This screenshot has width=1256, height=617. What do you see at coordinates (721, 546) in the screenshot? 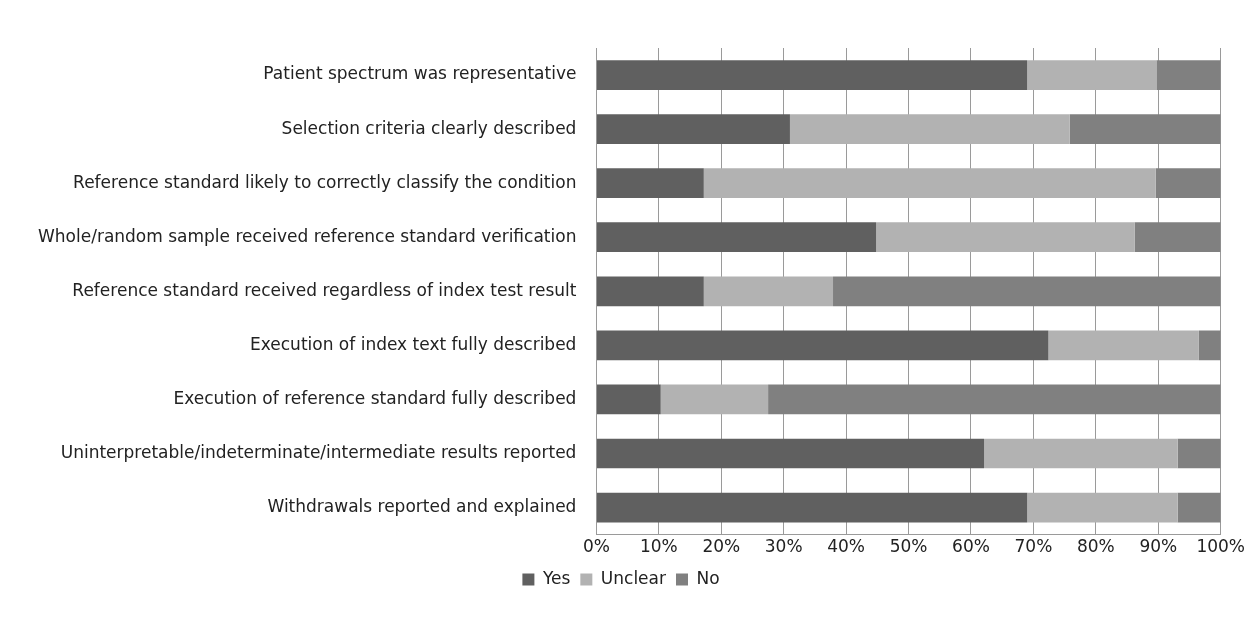
I see `x-tick-label: 20%` at bounding box center [721, 546].